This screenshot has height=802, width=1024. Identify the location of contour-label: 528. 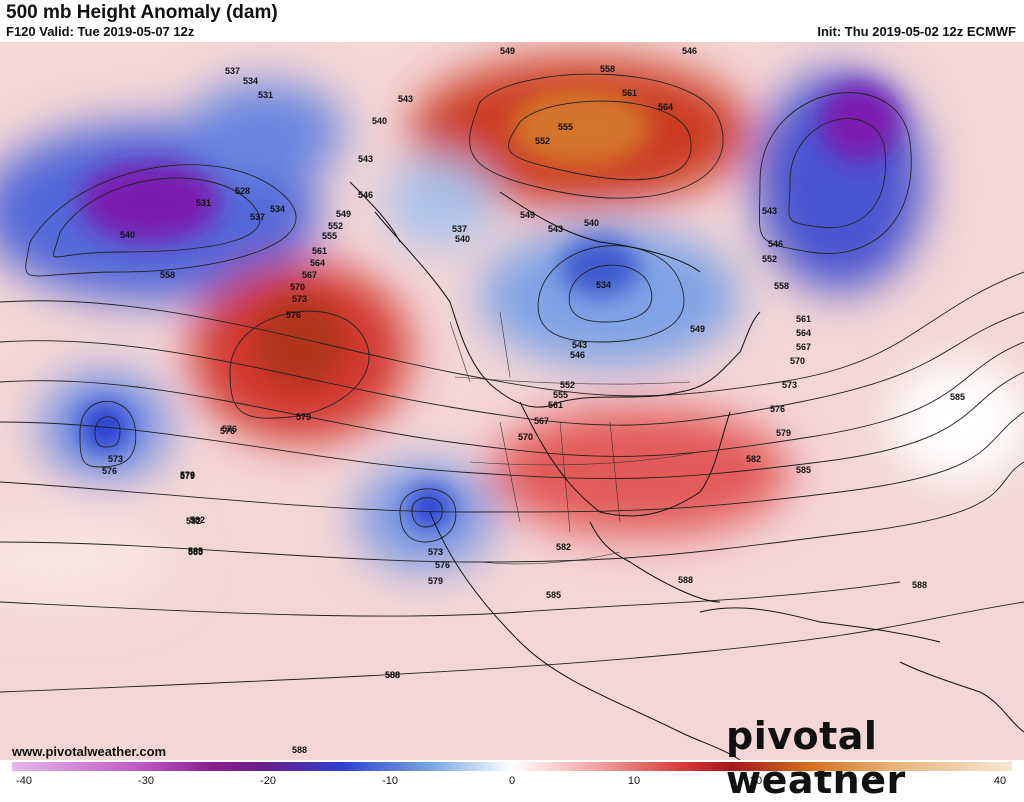
(242, 191).